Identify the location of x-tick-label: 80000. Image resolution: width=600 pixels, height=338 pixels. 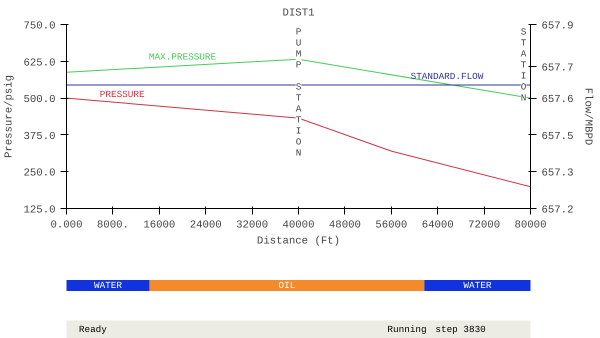
(530, 226).